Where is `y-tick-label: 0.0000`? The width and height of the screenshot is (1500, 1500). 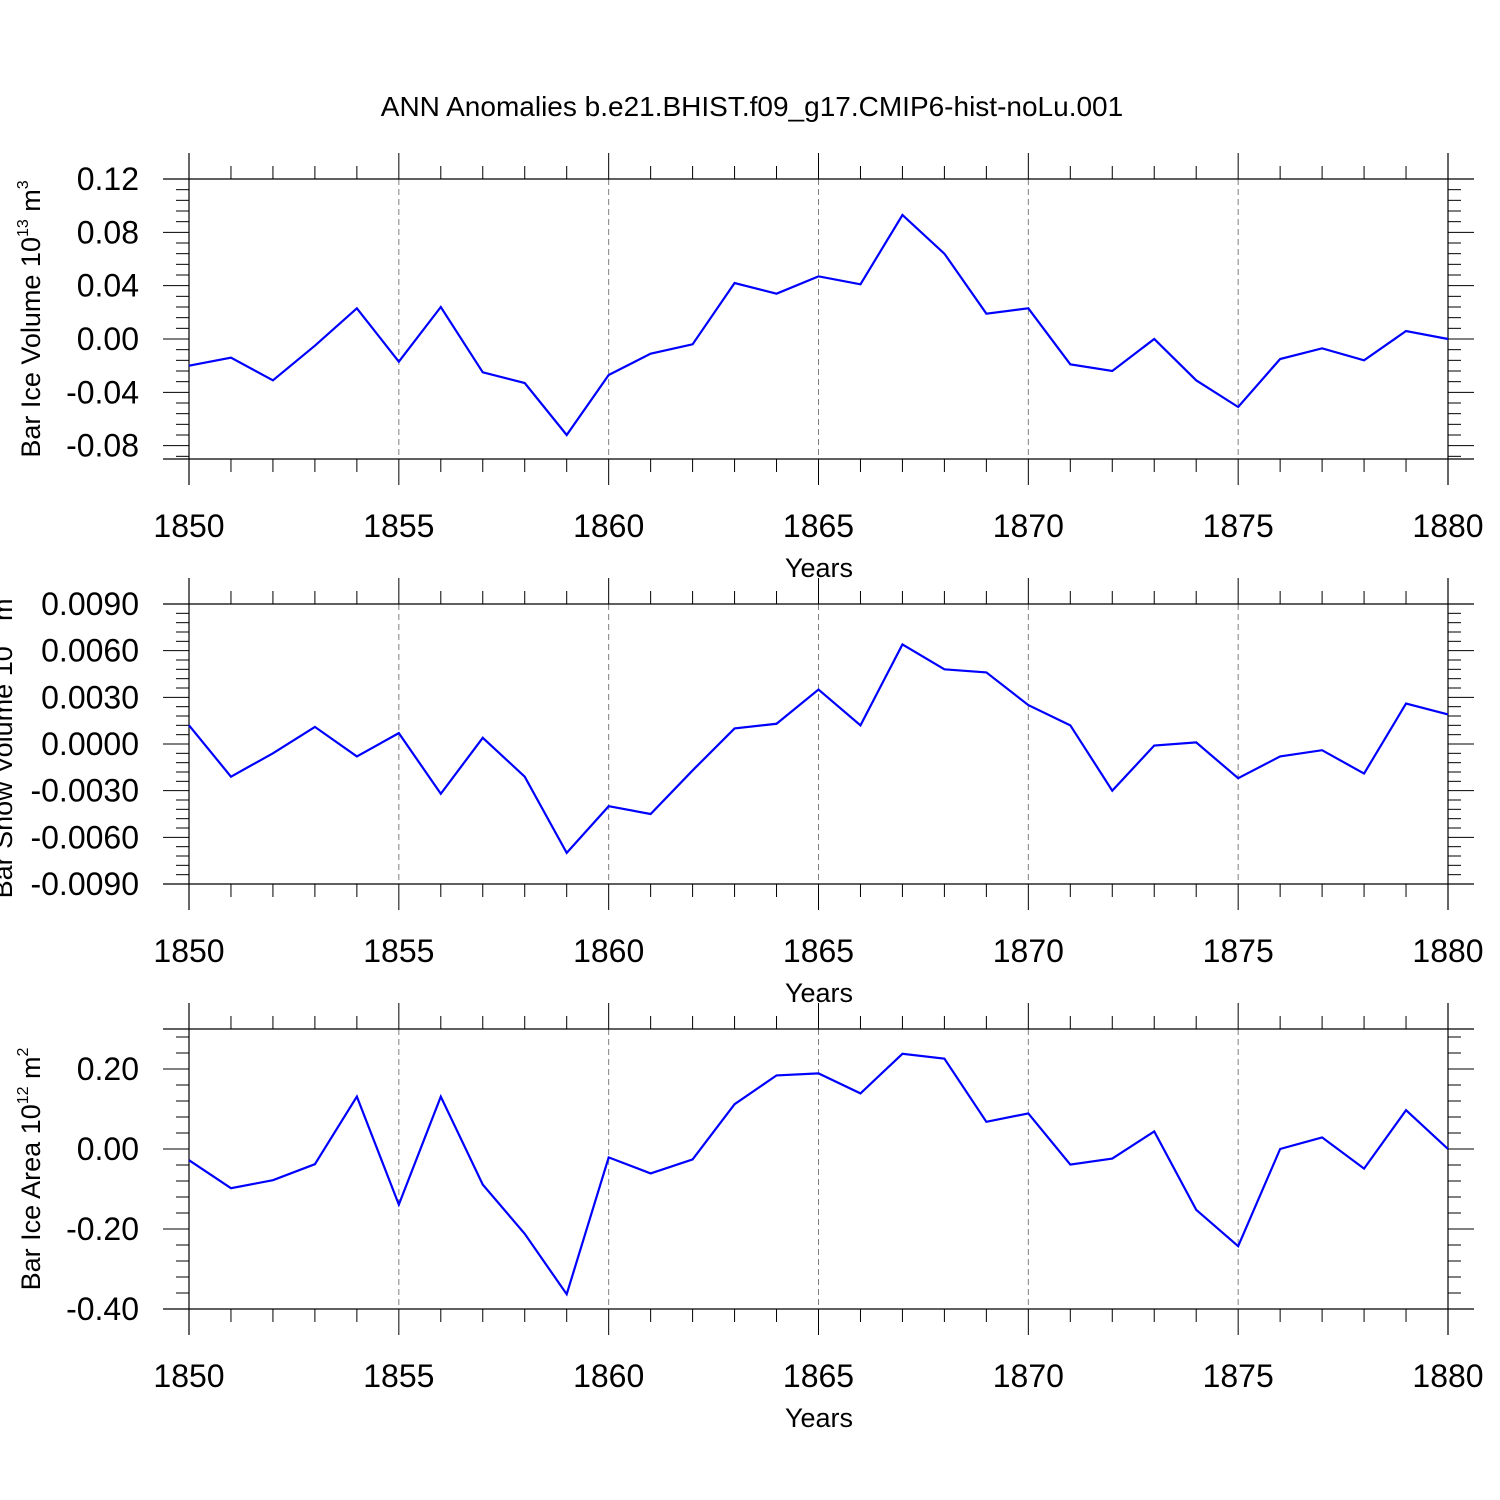 y-tick-label: 0.0000 is located at coordinates (90, 744).